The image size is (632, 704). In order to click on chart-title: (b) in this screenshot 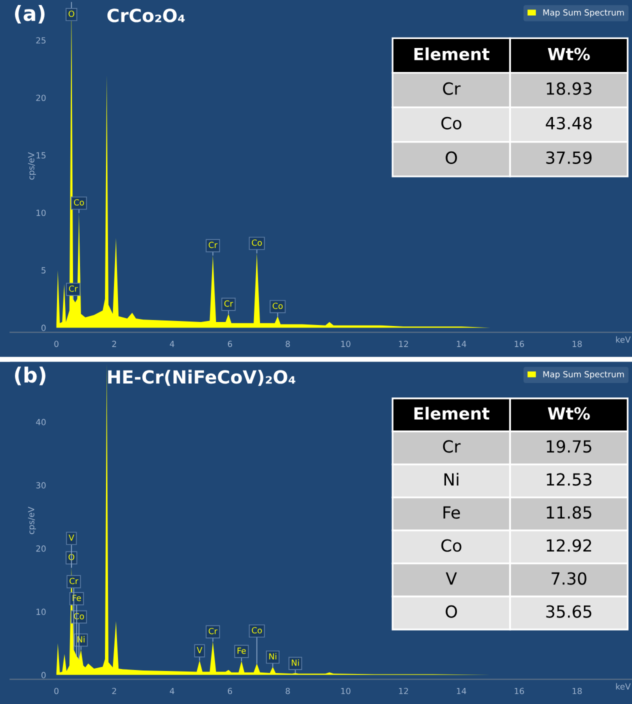, I will do `click(30, 376)`.